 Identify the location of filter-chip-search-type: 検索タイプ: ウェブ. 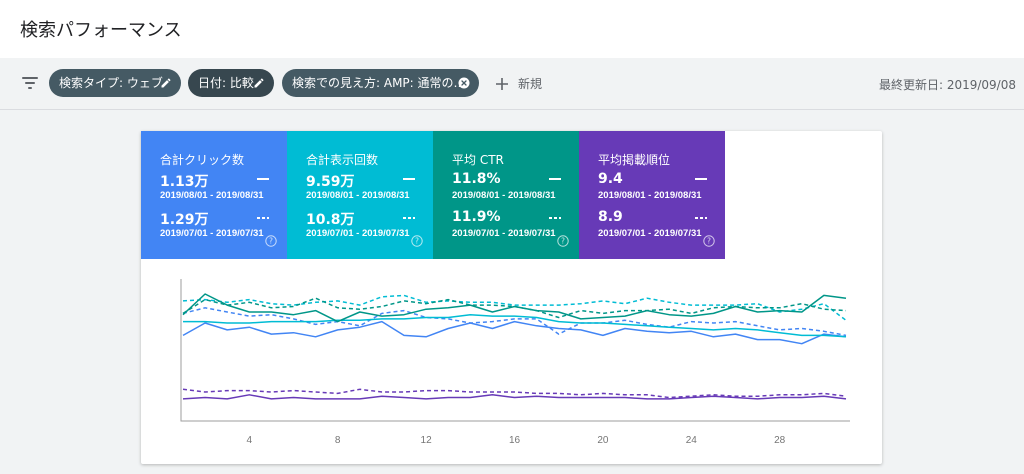
(115, 83).